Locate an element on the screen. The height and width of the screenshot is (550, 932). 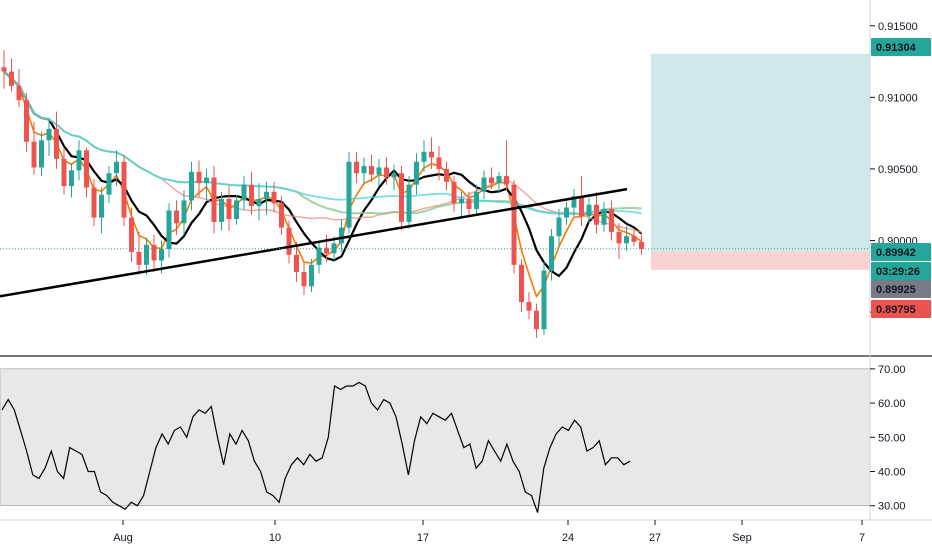
price-tick-label: 0.91500 is located at coordinates (898, 27).